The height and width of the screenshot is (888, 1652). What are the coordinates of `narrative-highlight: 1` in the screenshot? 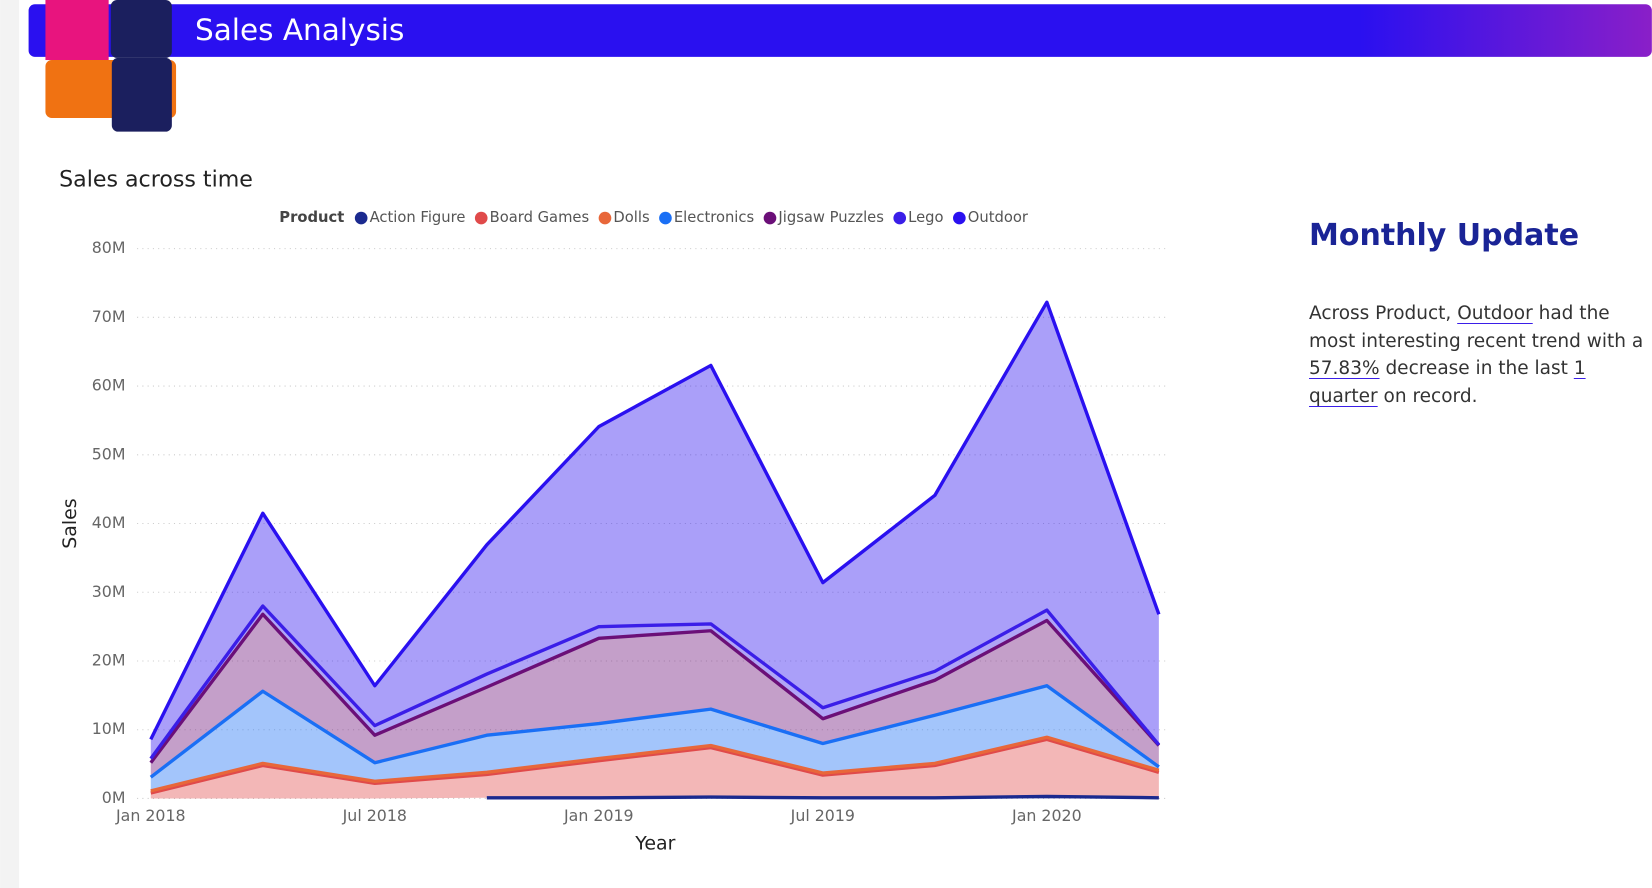 It's located at (1579, 368).